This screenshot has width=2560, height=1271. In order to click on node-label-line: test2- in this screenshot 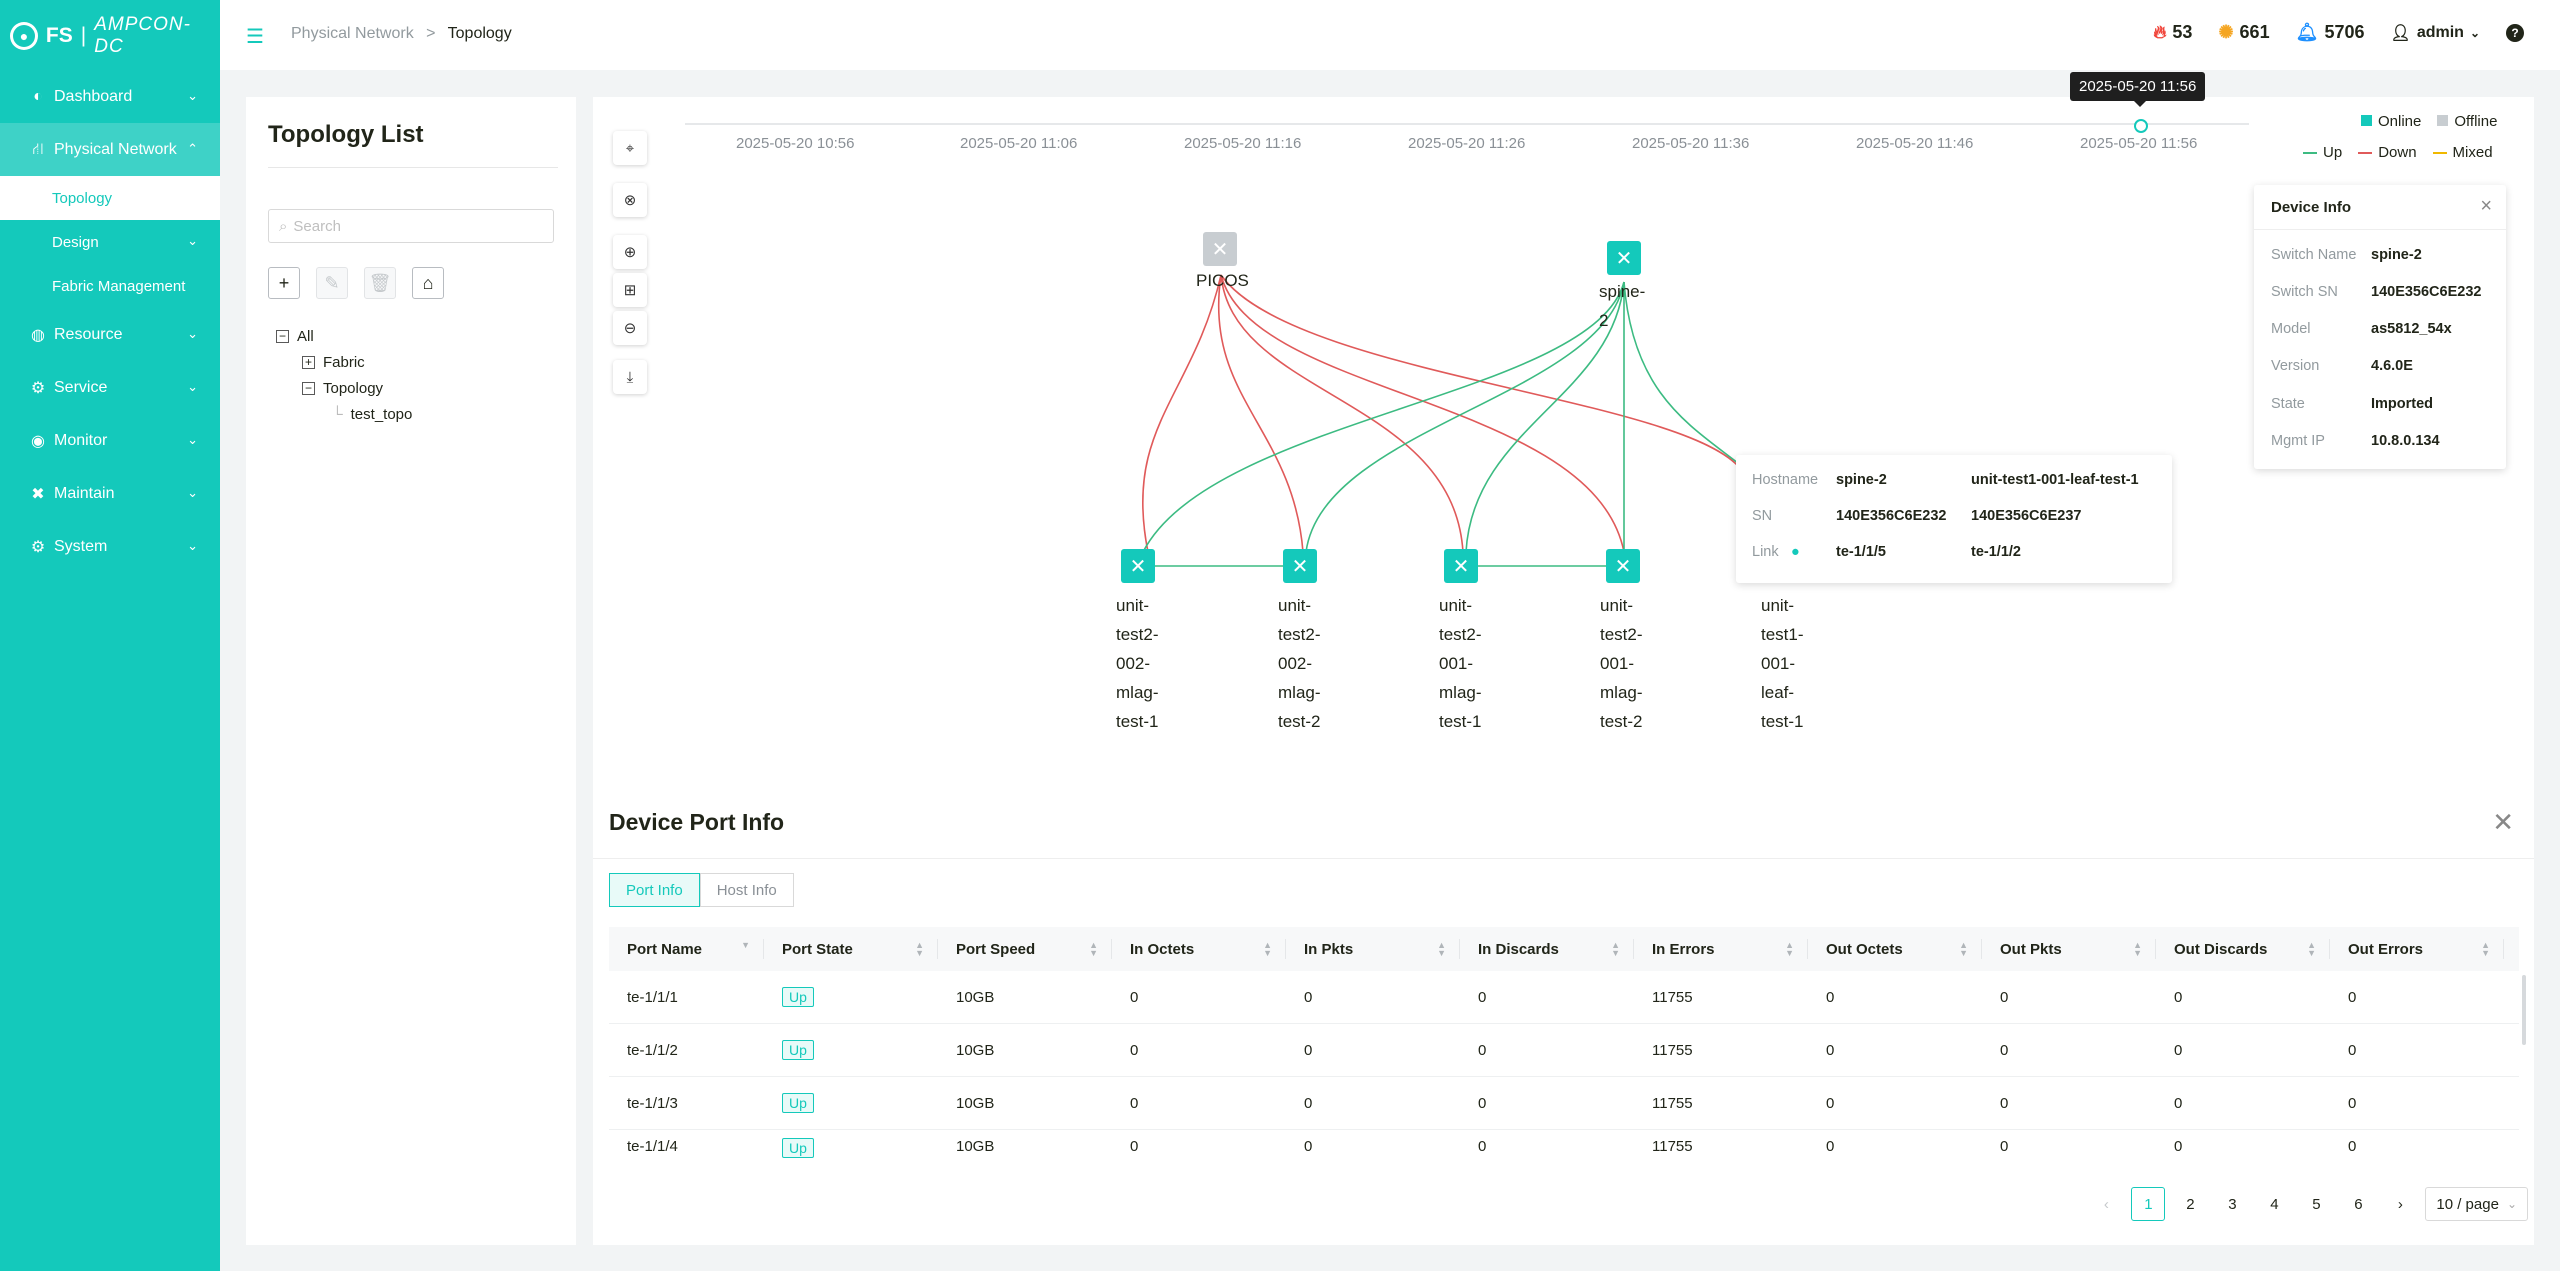, I will do `click(1299, 634)`.